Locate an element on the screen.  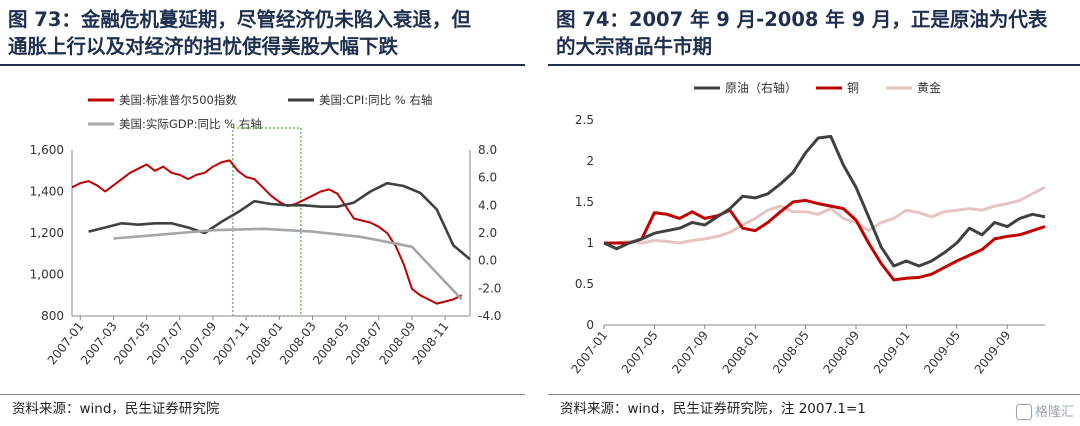
series-line-copper is located at coordinates (825, 240).